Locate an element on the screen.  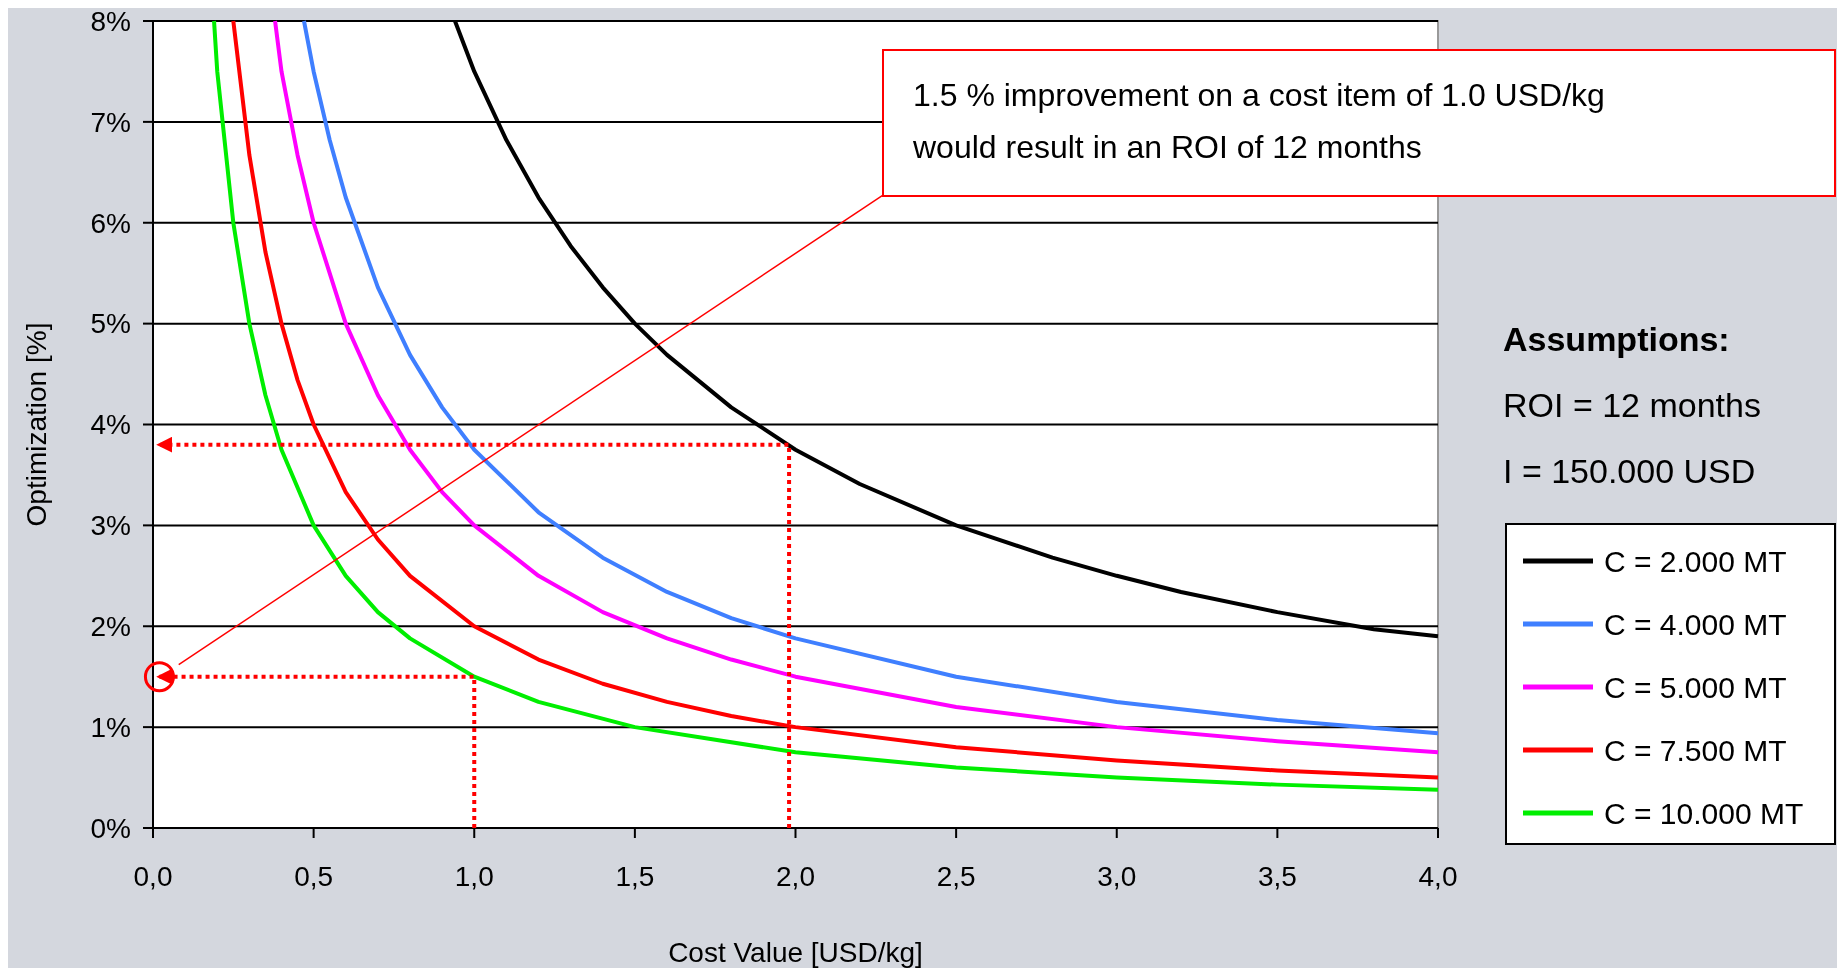
legend-label: C = 10.000 MT is located at coordinates (1704, 813).